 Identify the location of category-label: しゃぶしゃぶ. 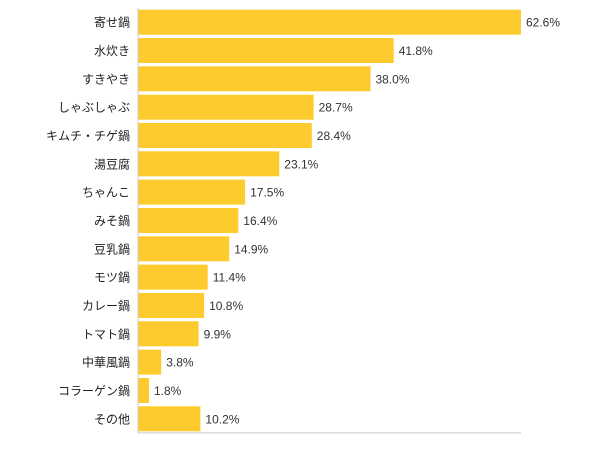
(94, 108).